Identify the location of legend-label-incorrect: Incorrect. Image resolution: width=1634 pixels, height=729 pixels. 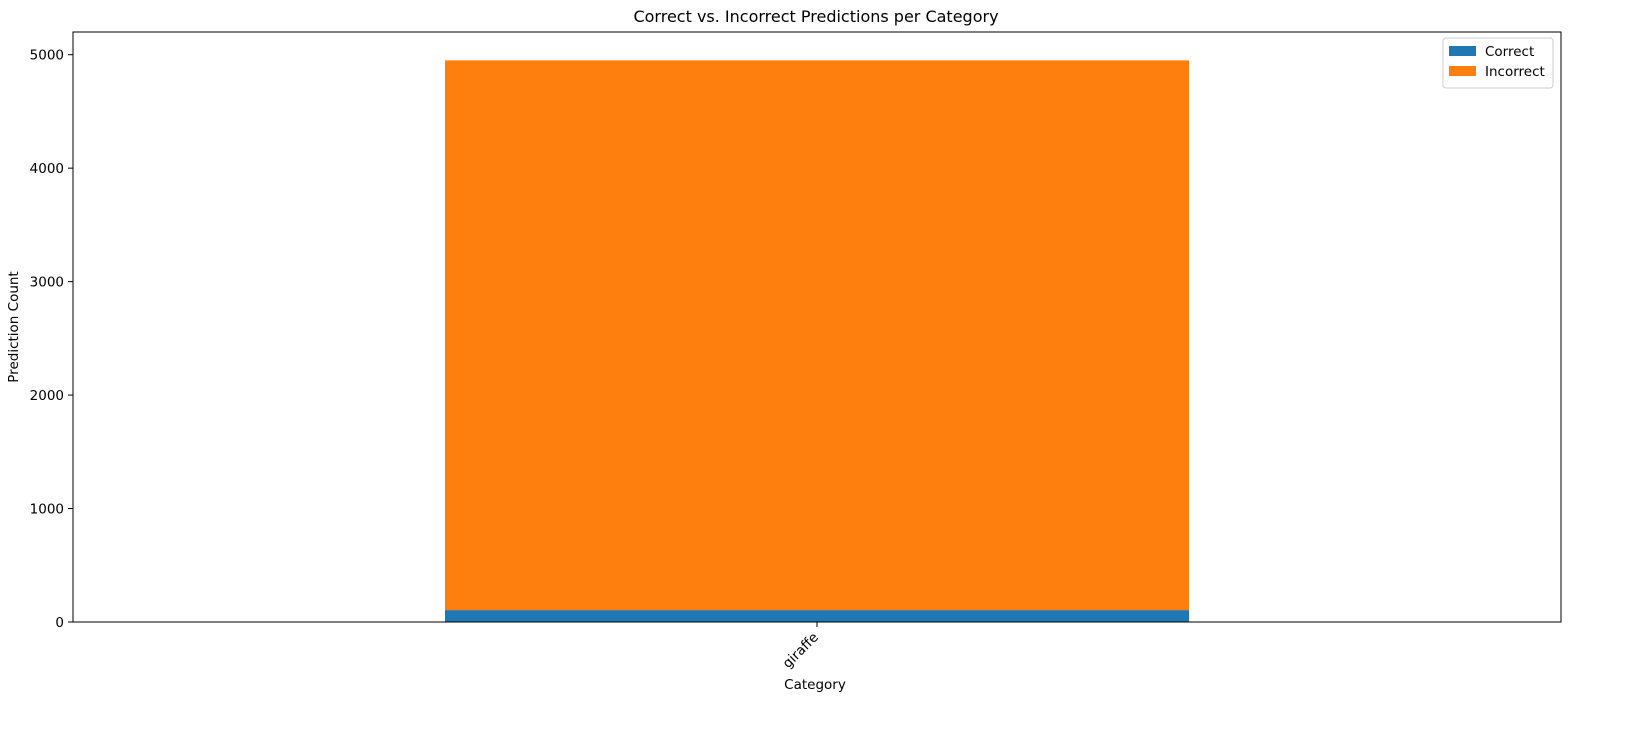
(1515, 72).